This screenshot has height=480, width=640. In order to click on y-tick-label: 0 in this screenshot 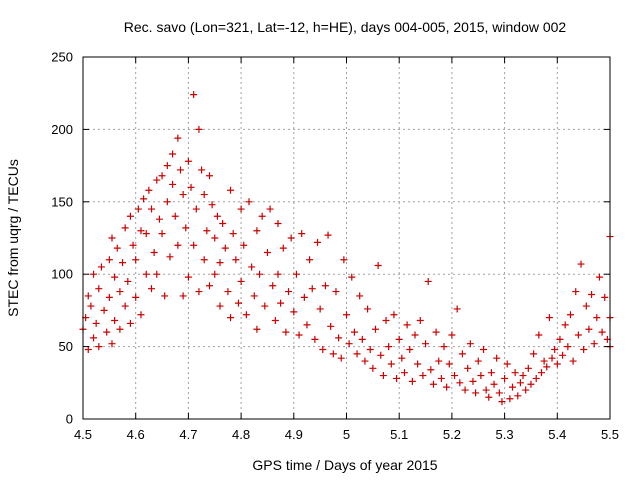, I will do `click(69, 419)`.